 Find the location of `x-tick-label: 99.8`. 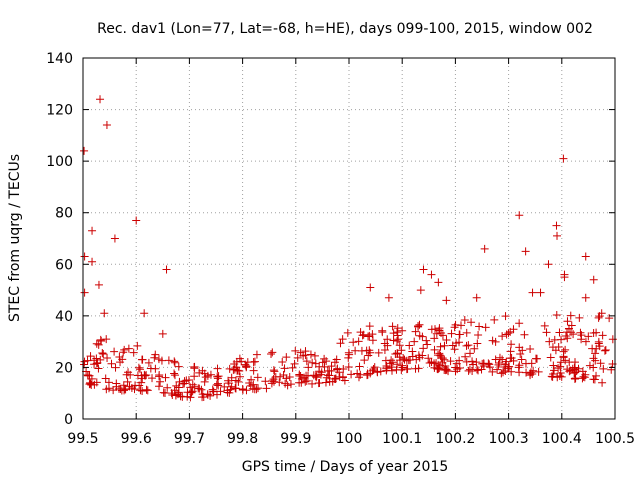

x-tick-label: 99.8 is located at coordinates (242, 439).